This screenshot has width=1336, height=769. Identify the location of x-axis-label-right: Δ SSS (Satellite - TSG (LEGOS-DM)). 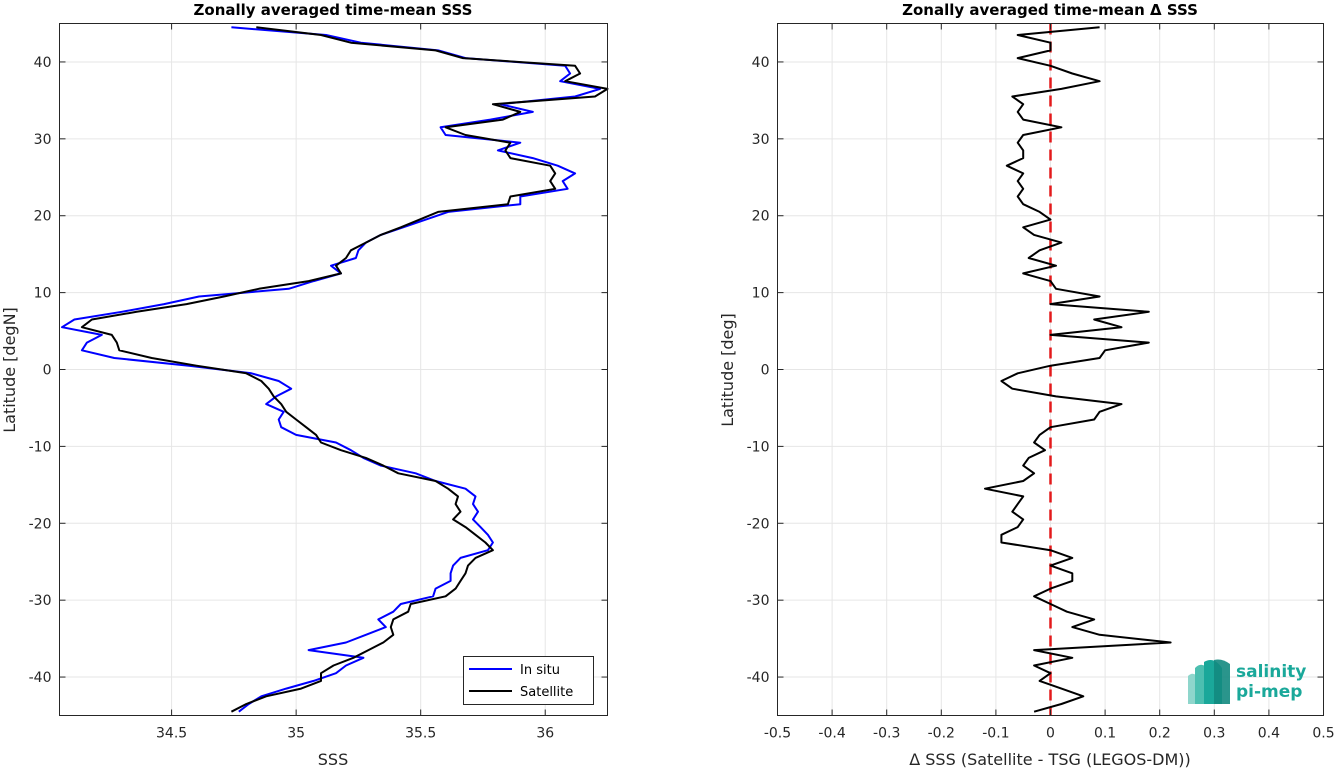
(1050, 759).